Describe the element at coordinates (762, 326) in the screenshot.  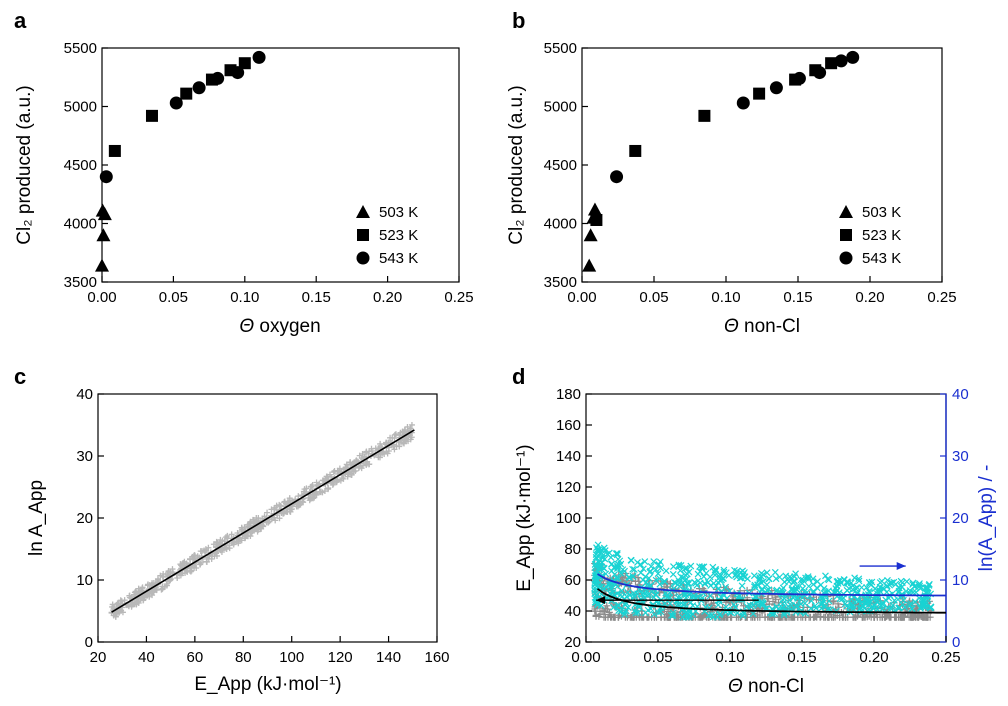
I see `x-axis-label-b: Θ non-Cl` at that location.